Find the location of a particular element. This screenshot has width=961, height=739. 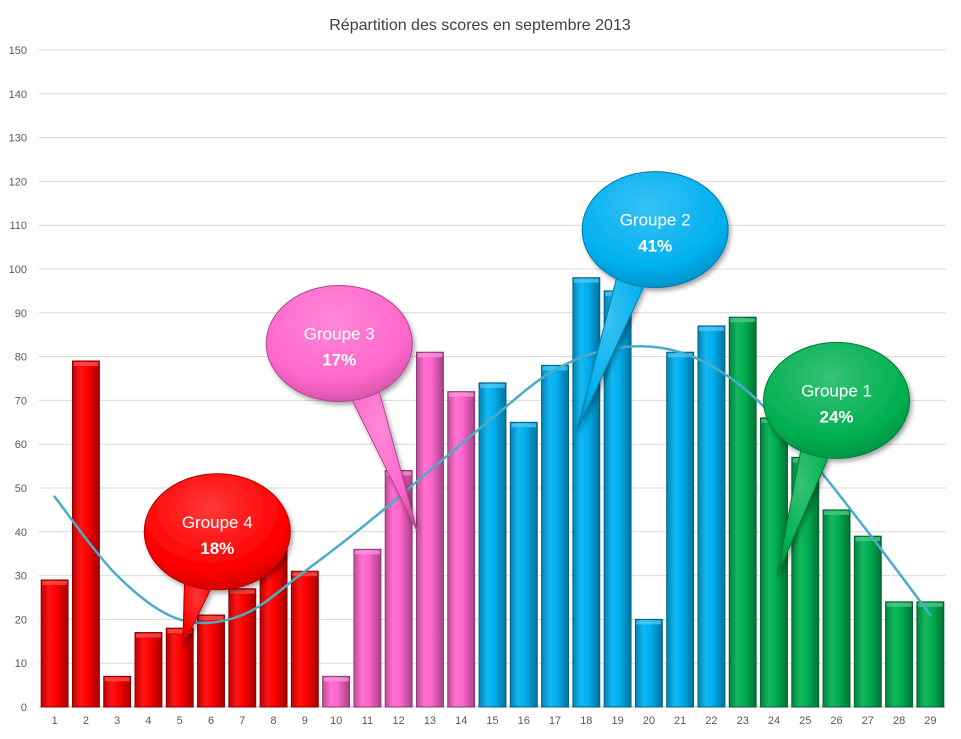

y-tick-label: 50 is located at coordinates (21, 489).